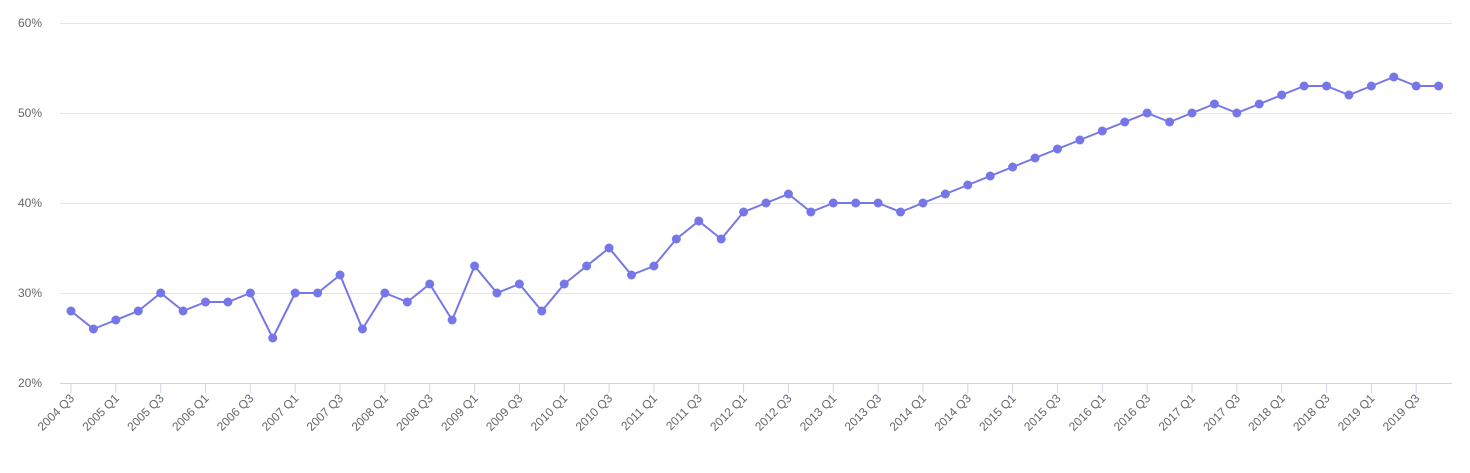 Image resolution: width=1470 pixels, height=473 pixels. Describe the element at coordinates (743, 388) in the screenshot. I see `x-axis-ticks` at that location.